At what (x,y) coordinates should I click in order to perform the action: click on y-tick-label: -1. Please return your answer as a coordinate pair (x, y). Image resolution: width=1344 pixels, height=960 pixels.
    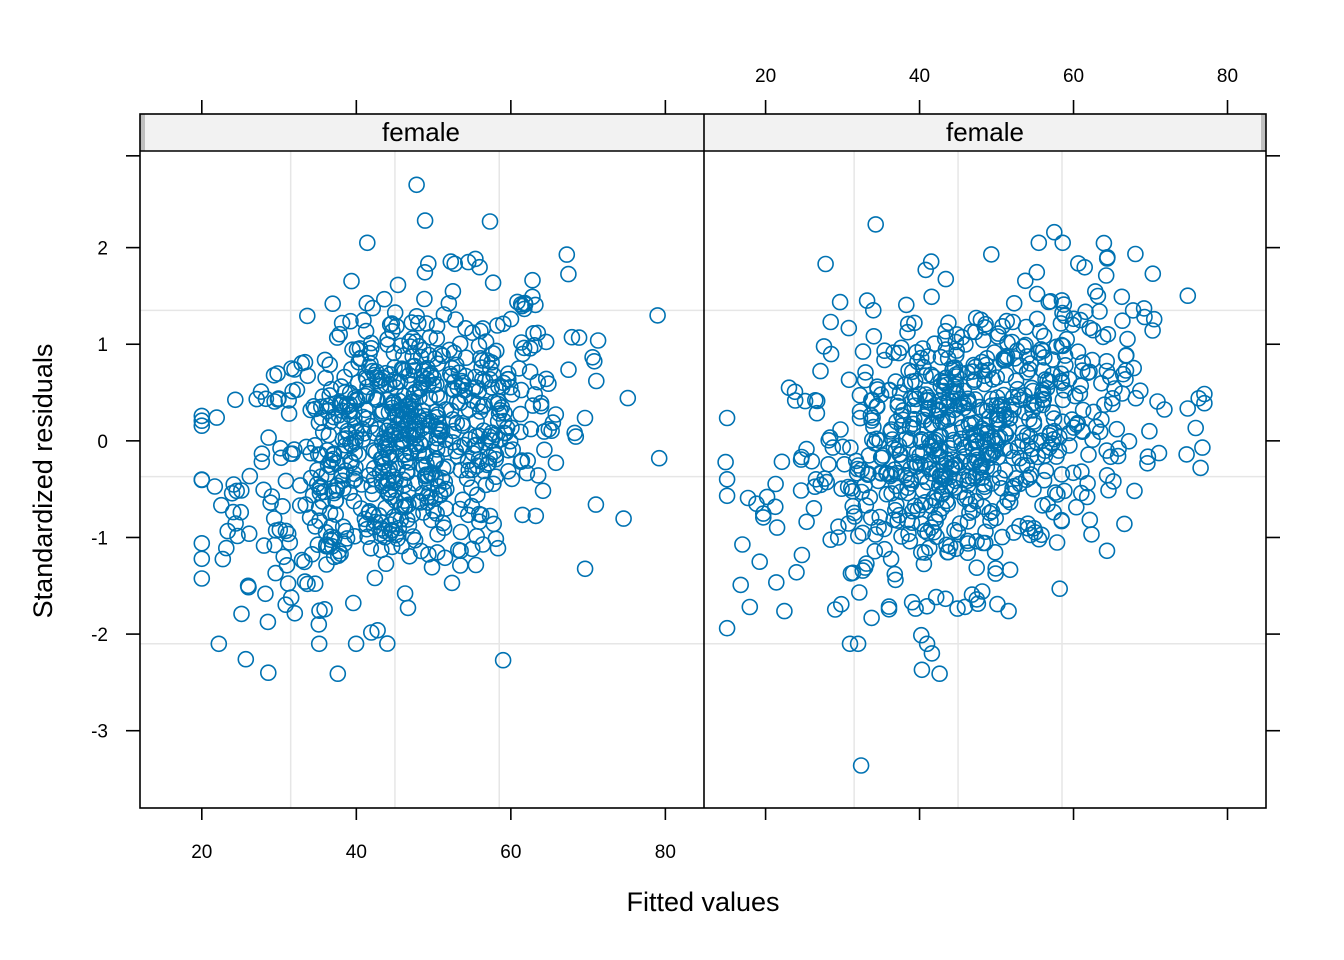
    Looking at the image, I should click on (99, 538).